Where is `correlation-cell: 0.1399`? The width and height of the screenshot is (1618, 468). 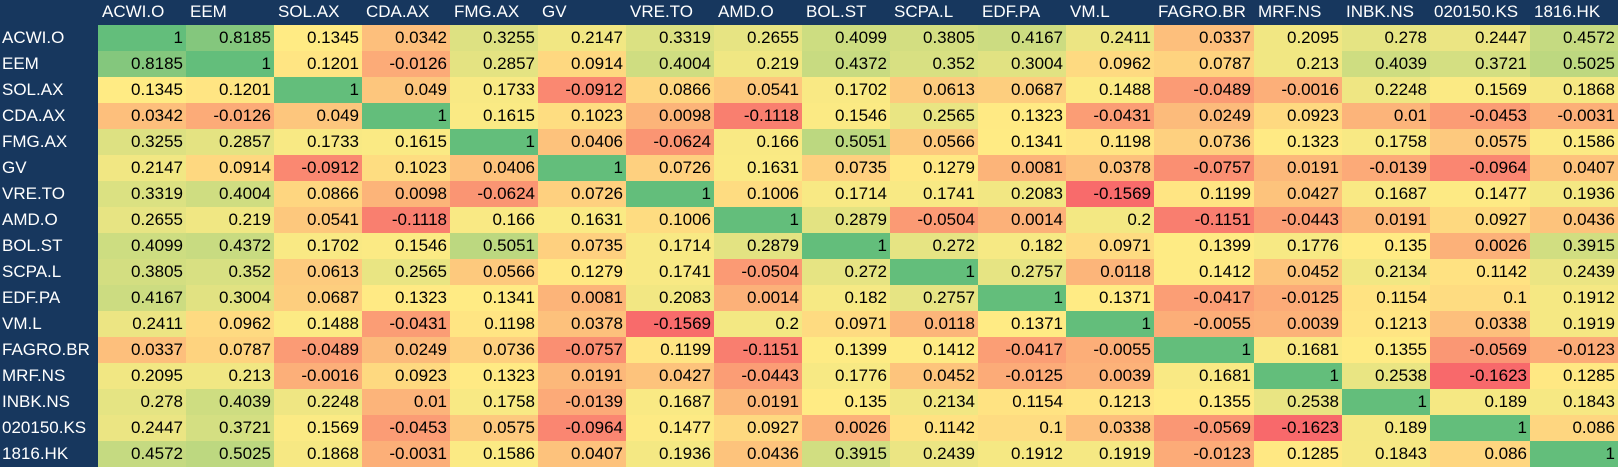 correlation-cell: 0.1399 is located at coordinates (846, 350).